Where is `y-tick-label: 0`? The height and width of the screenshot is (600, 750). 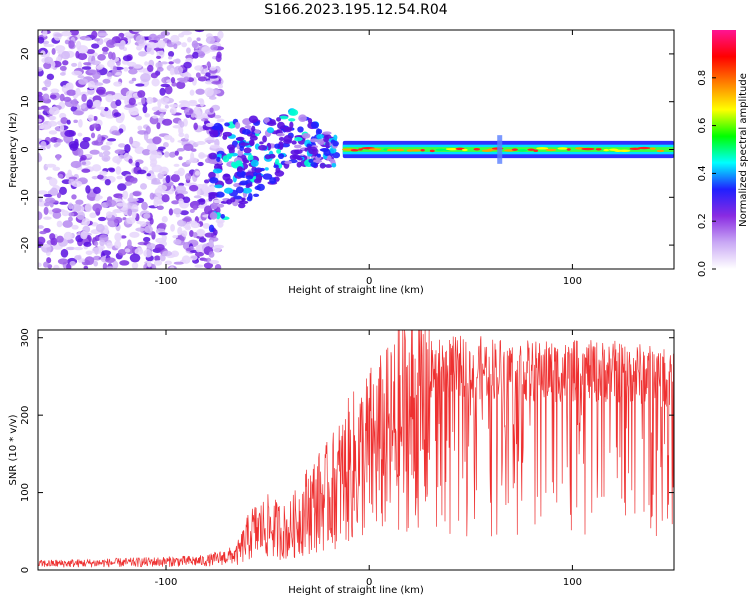 y-tick-label: 0 is located at coordinates (25, 149).